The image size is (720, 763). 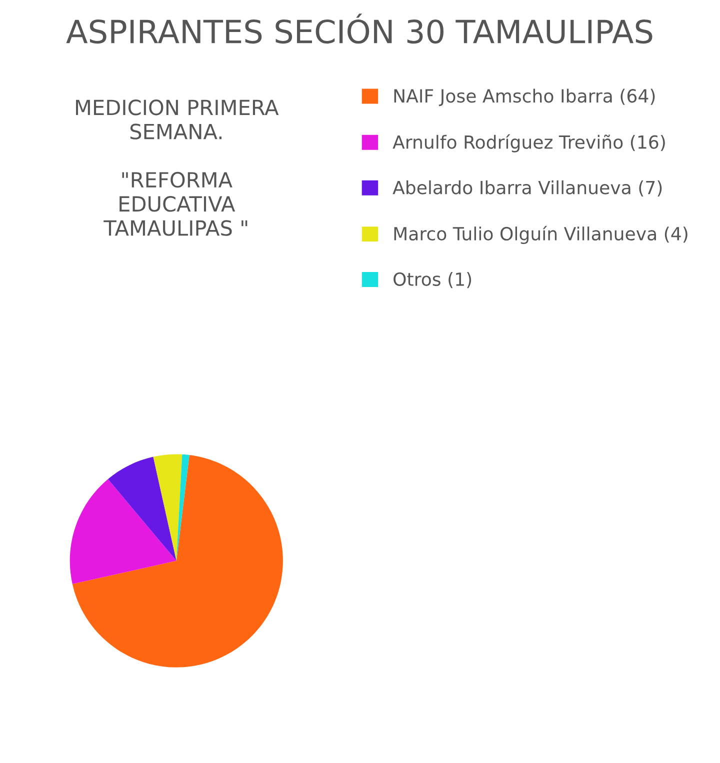 What do you see at coordinates (528, 143) in the screenshot?
I see `legend-label: Arnulfo Rodríguez Treviño (16)` at bounding box center [528, 143].